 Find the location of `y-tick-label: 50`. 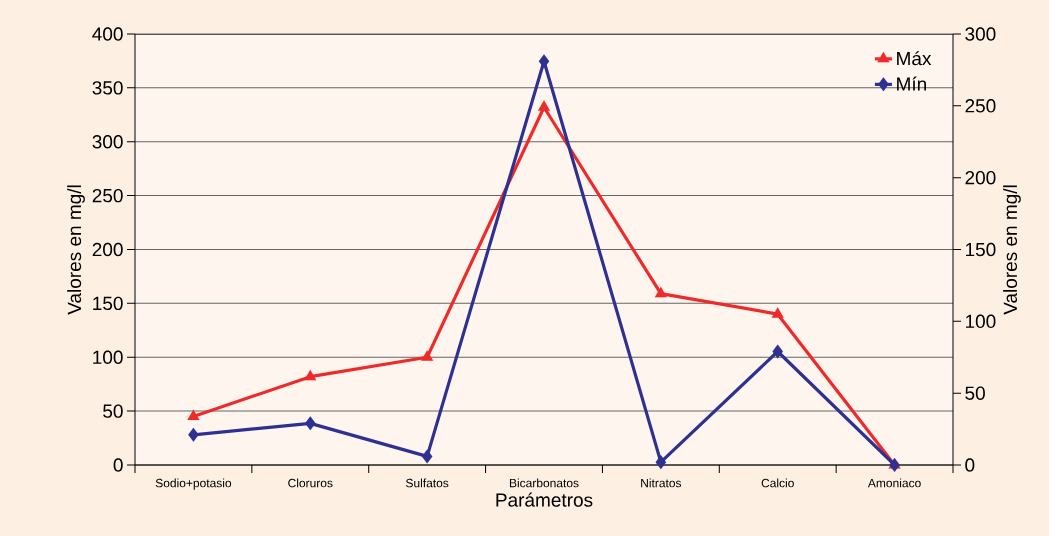

y-tick-label: 50 is located at coordinates (113, 411).